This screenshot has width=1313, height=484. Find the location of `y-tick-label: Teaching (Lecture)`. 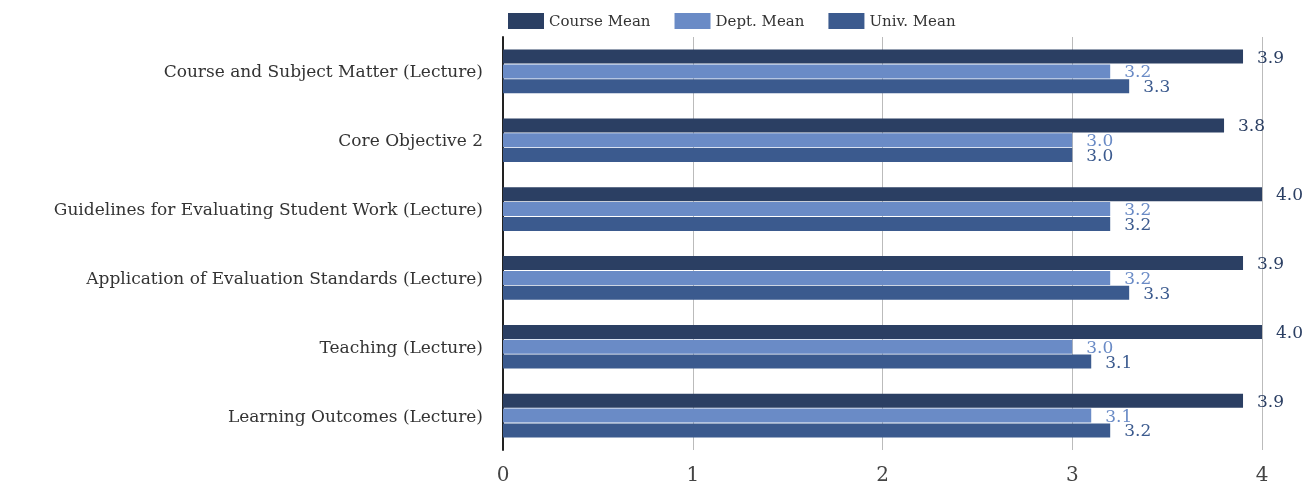

y-tick-label: Teaching (Lecture) is located at coordinates (401, 346).